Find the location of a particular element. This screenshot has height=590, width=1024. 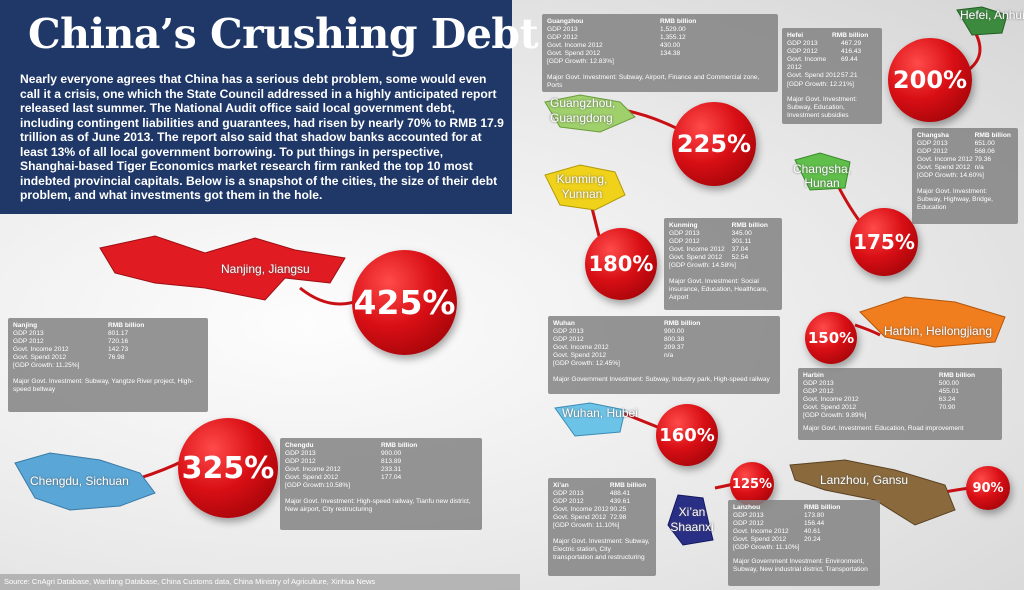

row-gdp2012: GDP 2012 156.44 is located at coordinates (804, 524).